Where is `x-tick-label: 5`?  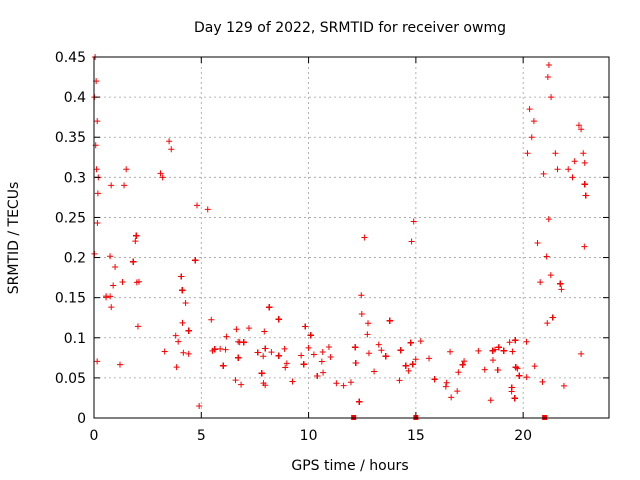 x-tick-label: 5 is located at coordinates (201, 436).